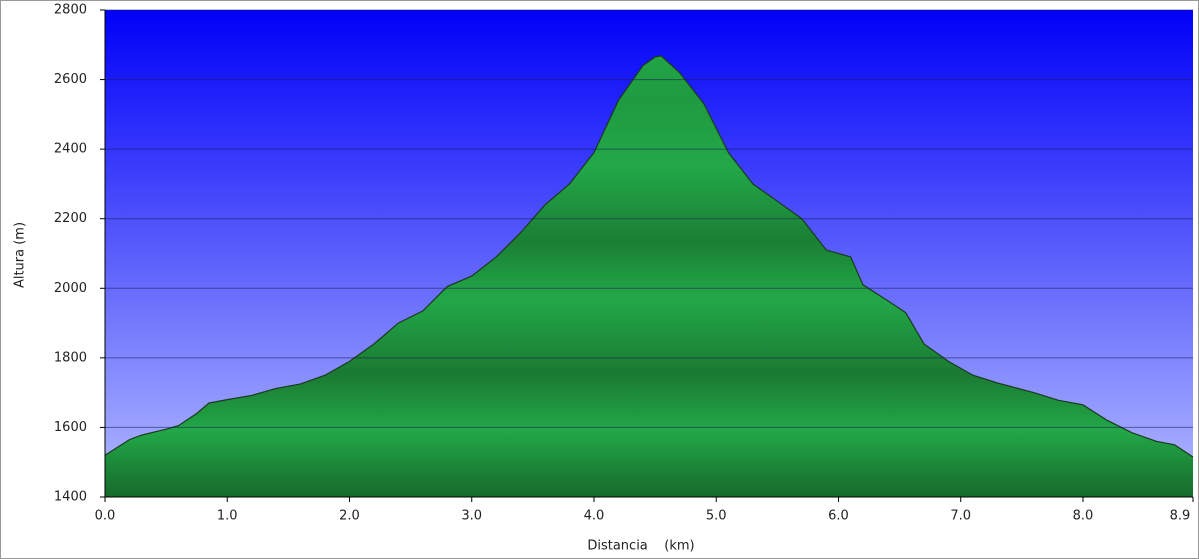 Image resolution: width=1199 pixels, height=559 pixels. Describe the element at coordinates (349, 516) in the screenshot. I see `x-tick-label: 2.0` at that location.